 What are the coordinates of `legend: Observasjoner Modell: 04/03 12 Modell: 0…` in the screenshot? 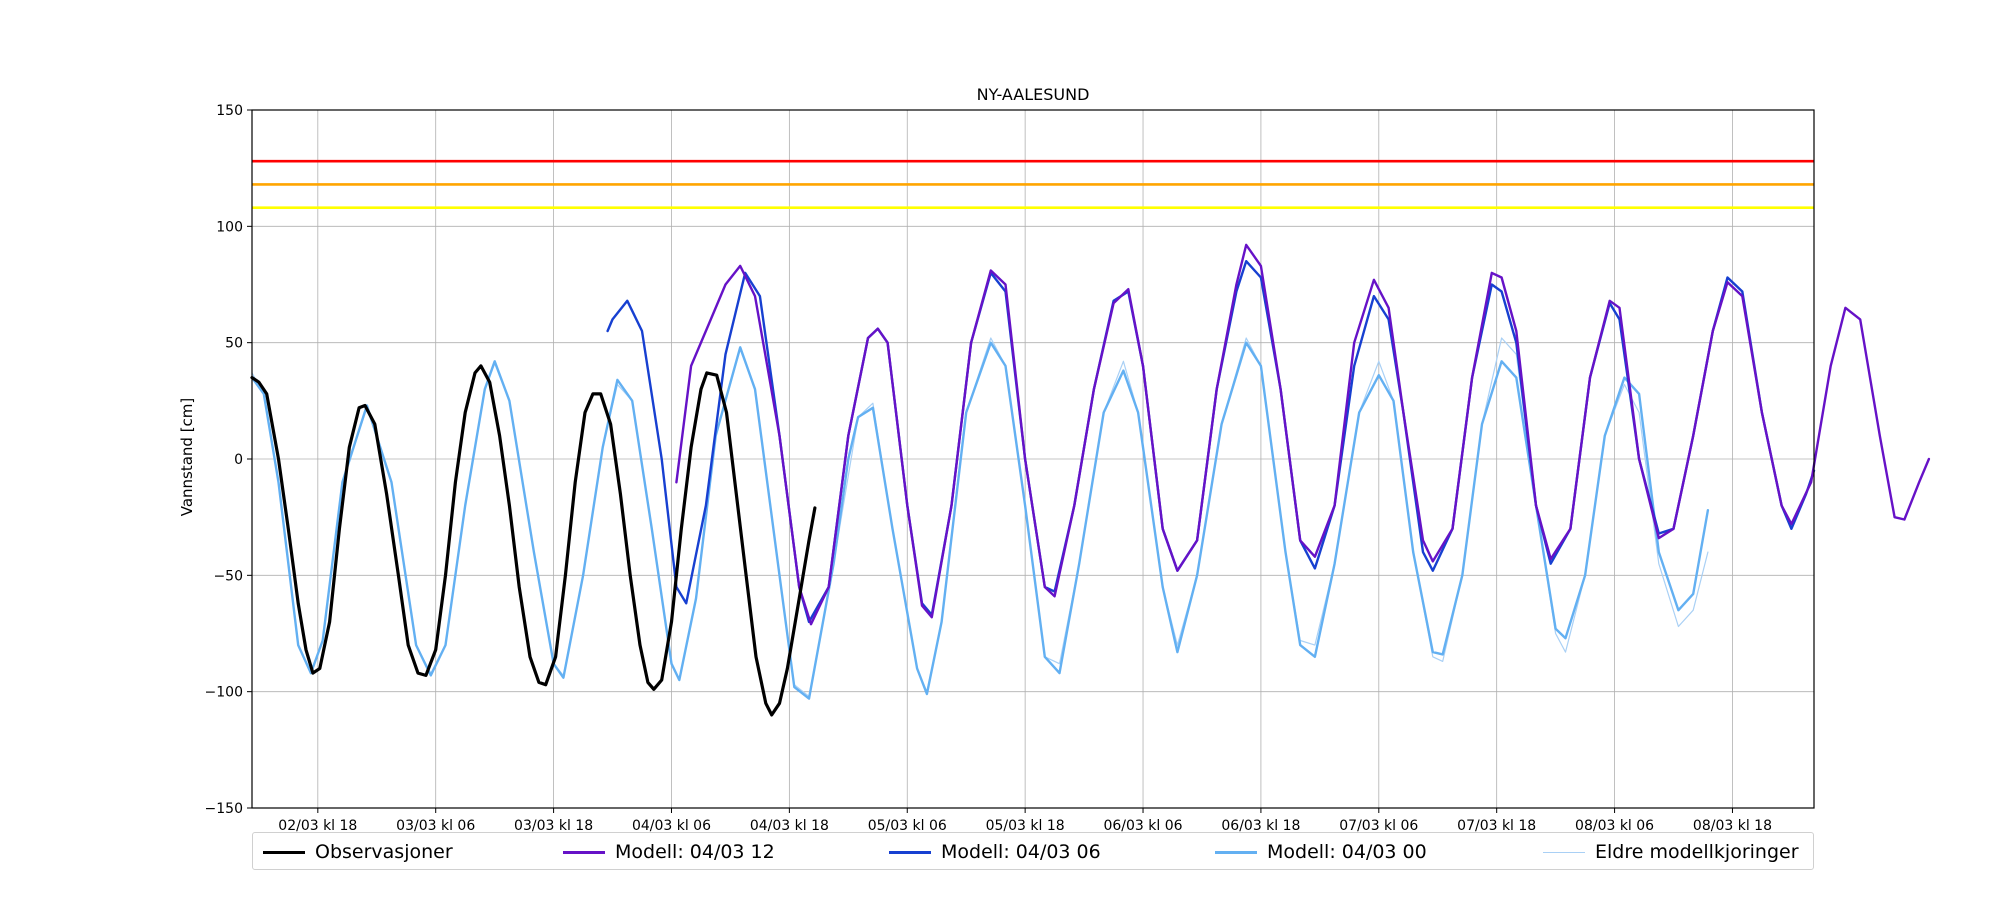 It's located at (1033, 851).